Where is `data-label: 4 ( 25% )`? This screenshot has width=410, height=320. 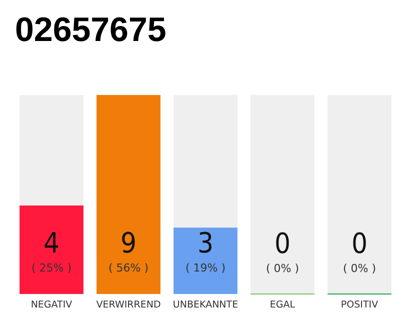 data-label: 4 ( 25% ) is located at coordinates (51, 250).